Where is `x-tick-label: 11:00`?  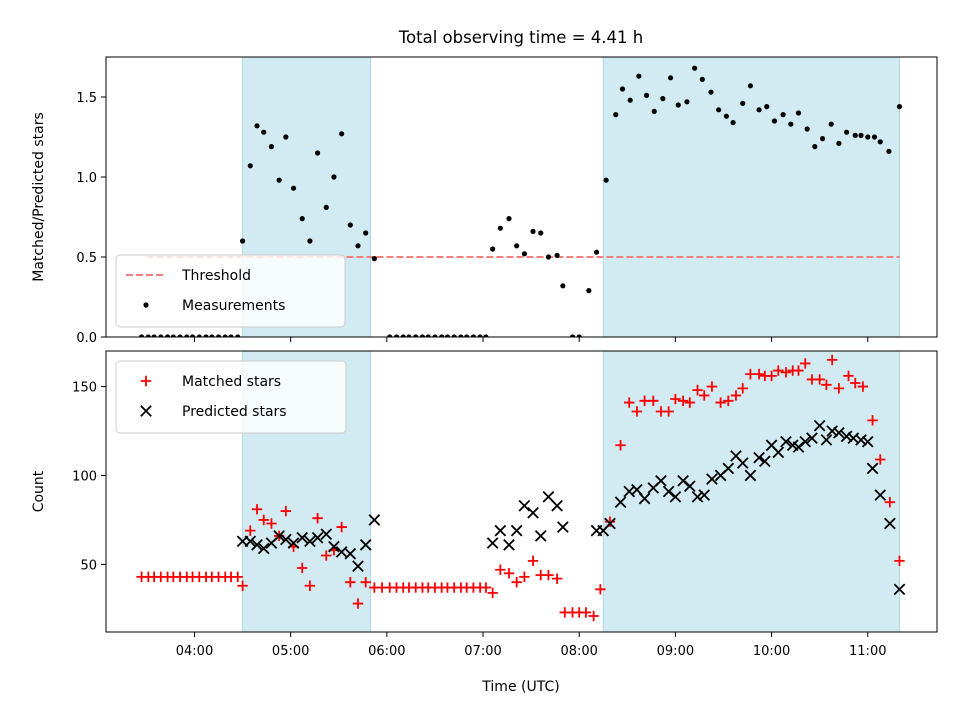
x-tick-label: 11:00 is located at coordinates (867, 651).